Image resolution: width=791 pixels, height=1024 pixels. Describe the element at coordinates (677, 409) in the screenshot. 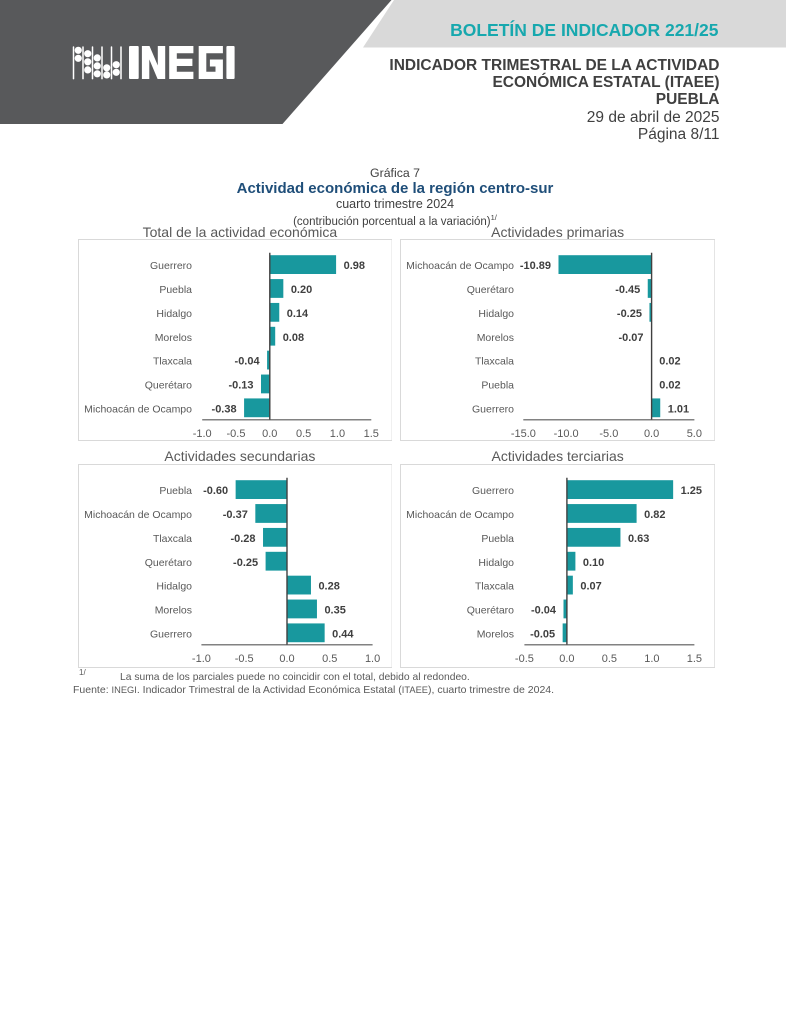

I see `svg-text: 1.01` at that location.